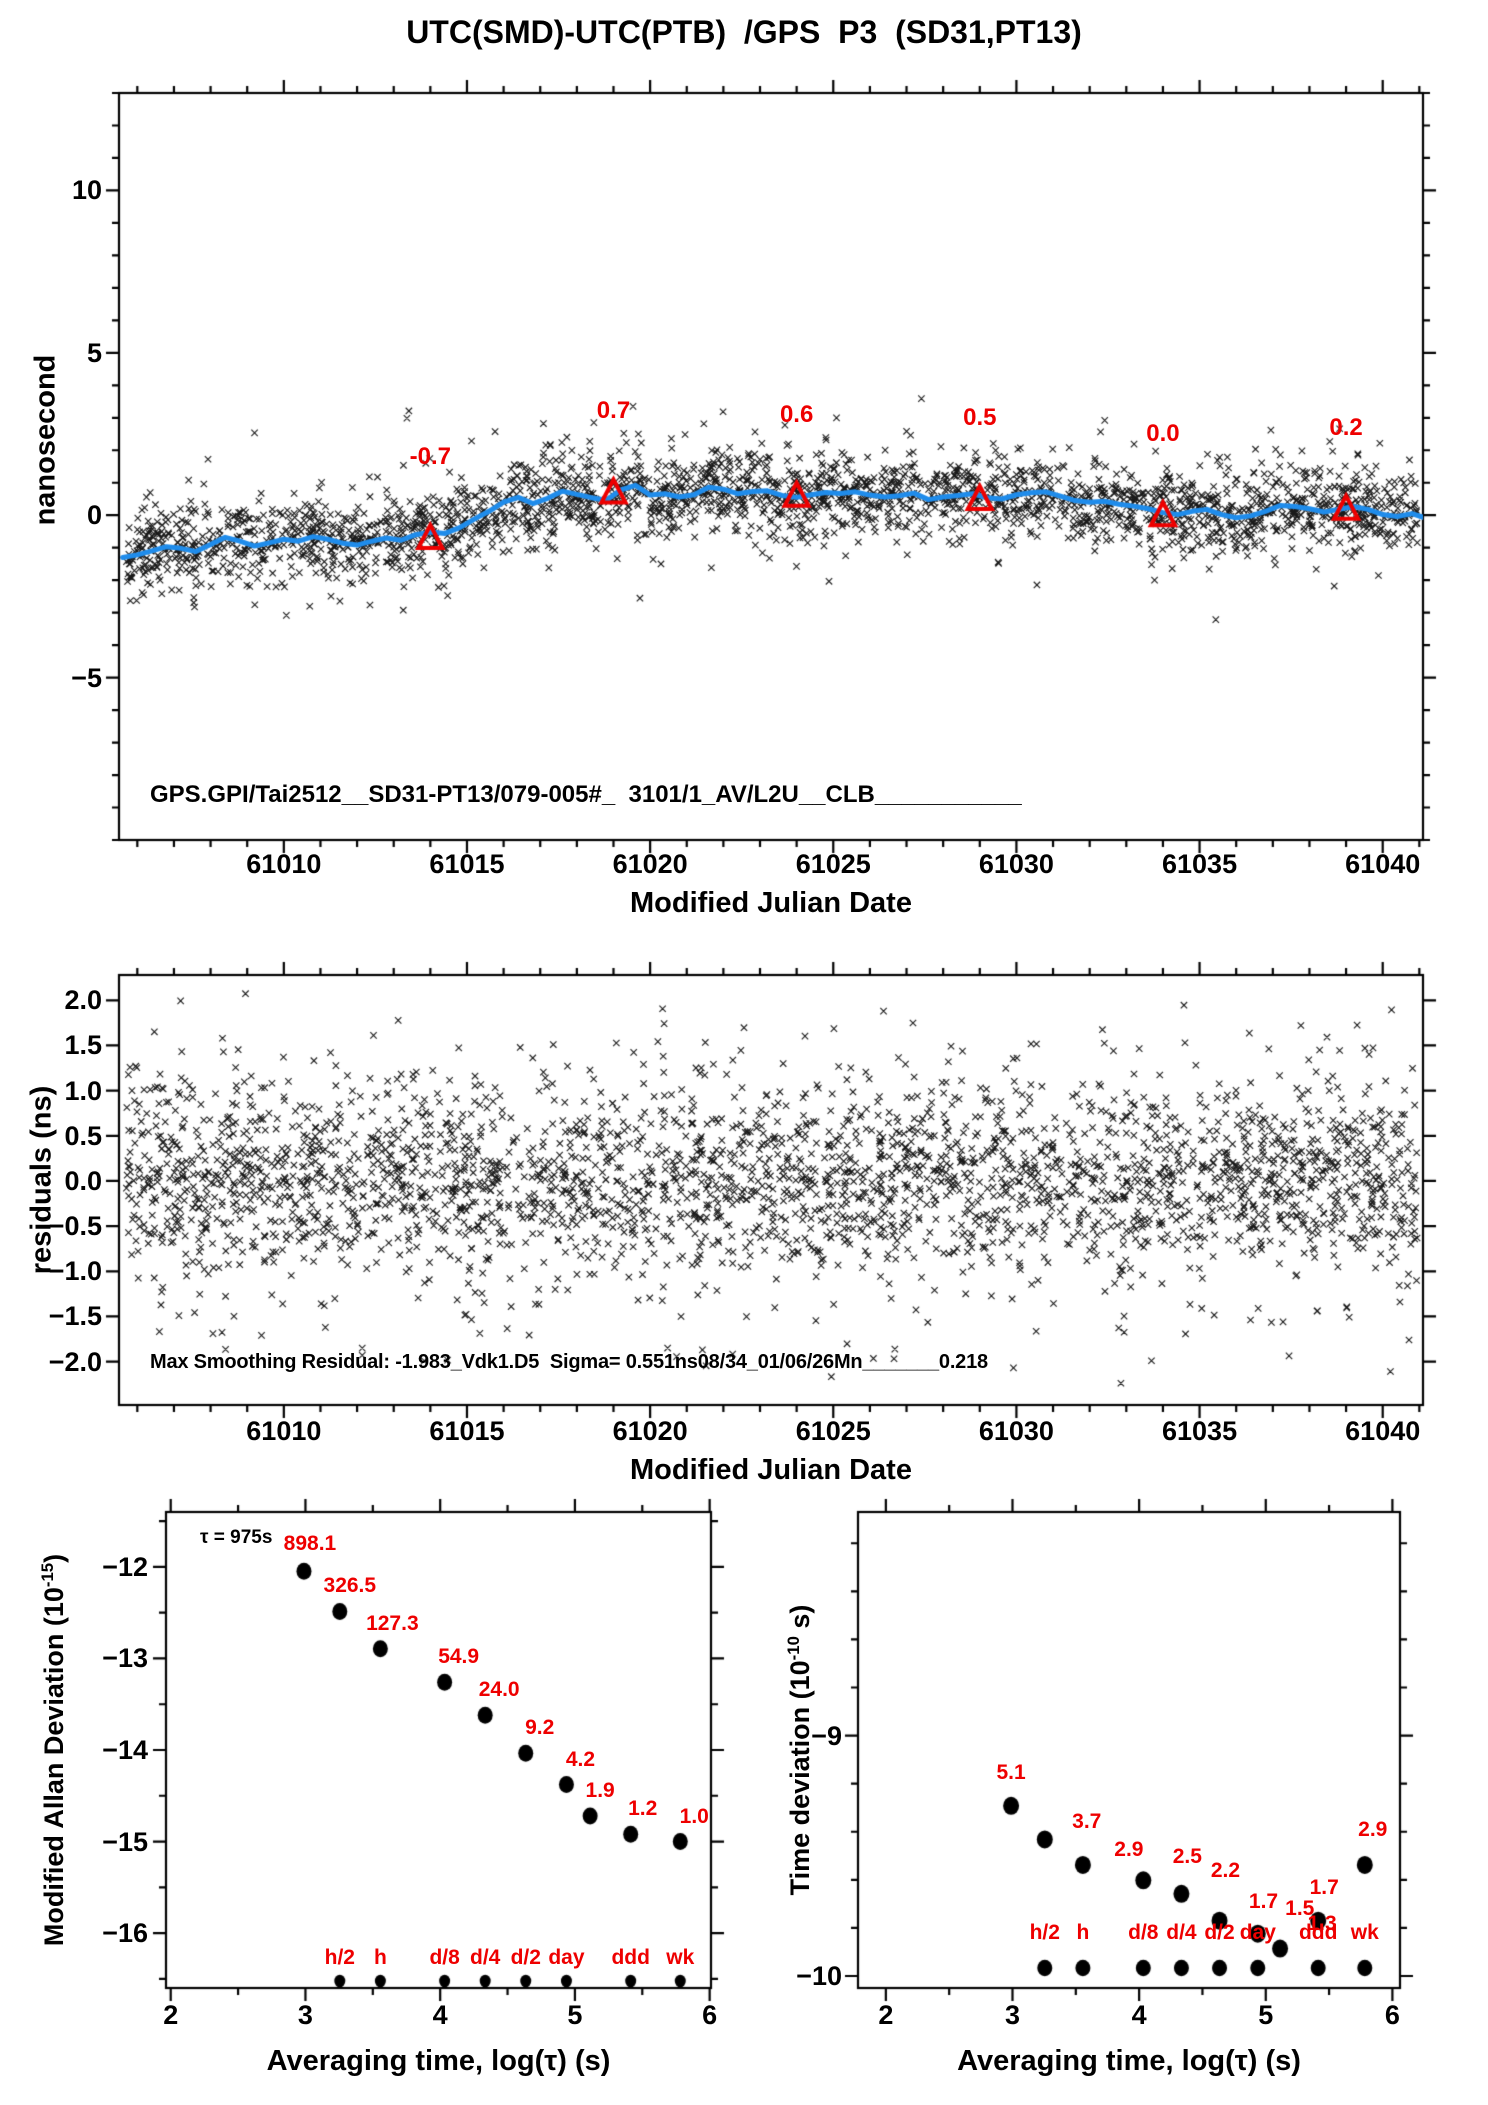 The height and width of the screenshot is (2105, 1488). I want to click on residuals-y-tick-label: 1.5, so click(83, 1045).